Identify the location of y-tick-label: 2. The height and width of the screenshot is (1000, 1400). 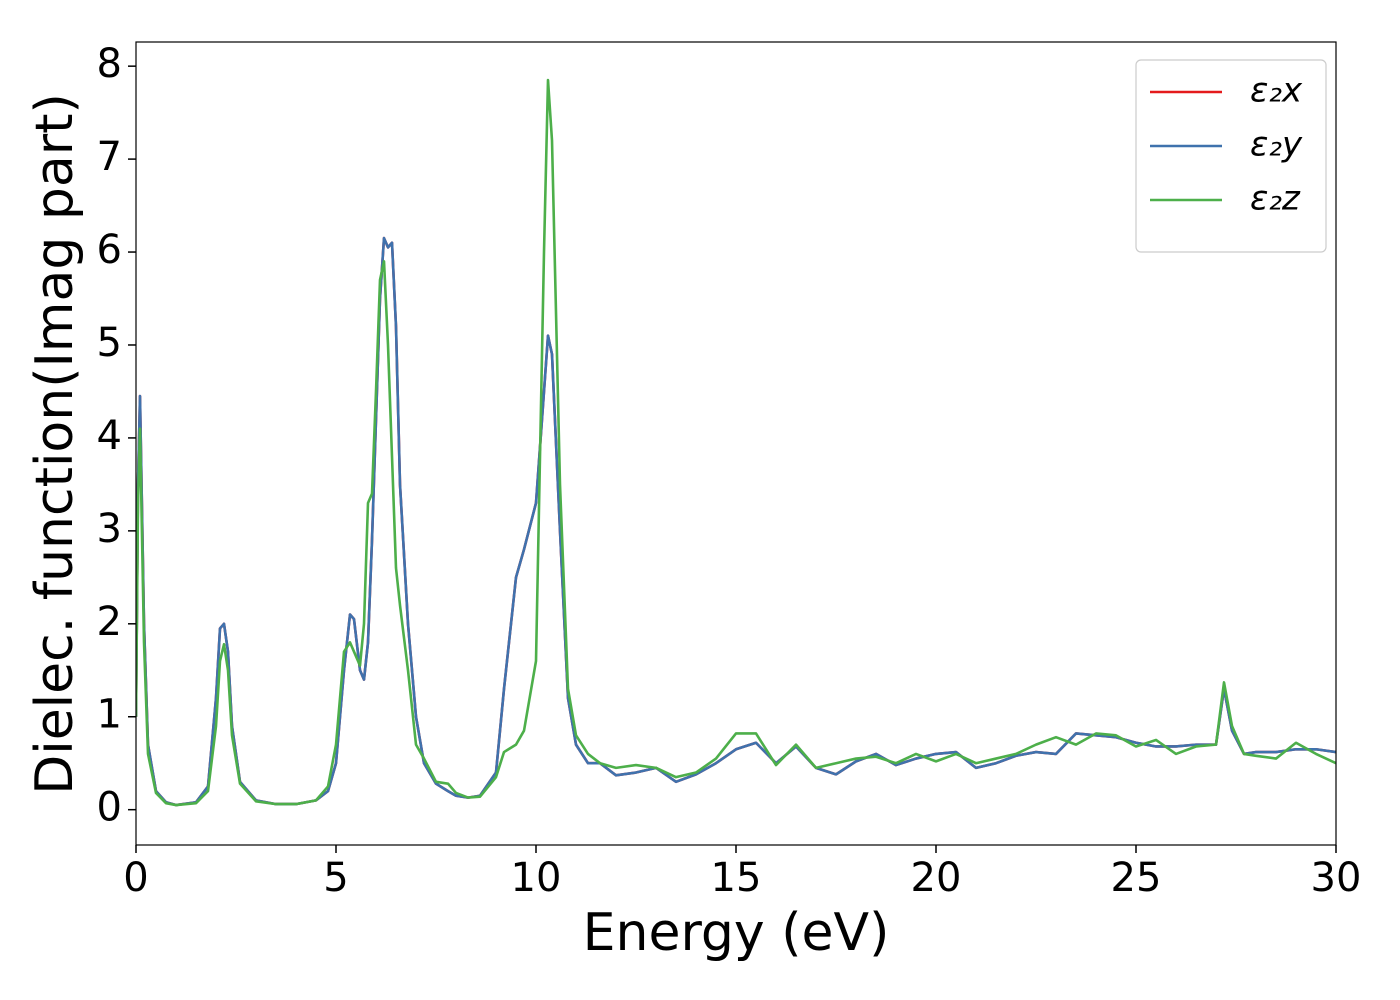
(109, 622).